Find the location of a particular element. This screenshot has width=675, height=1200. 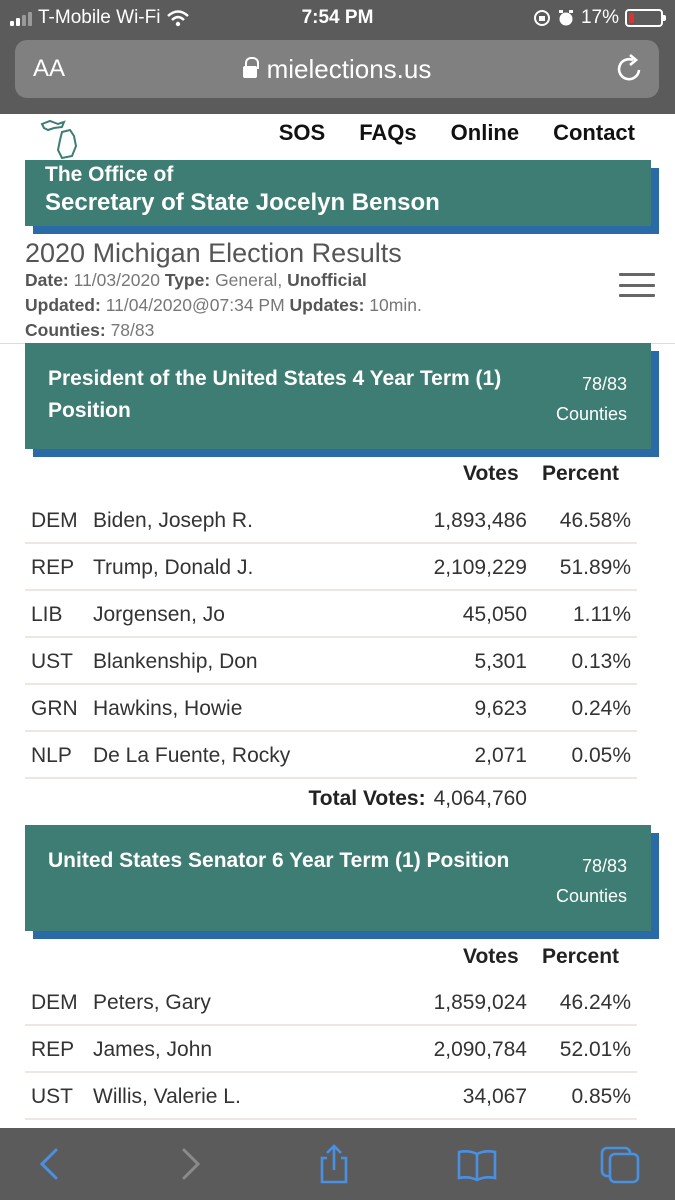

candidate: Willis, Valerie L. is located at coordinates (167, 1096).